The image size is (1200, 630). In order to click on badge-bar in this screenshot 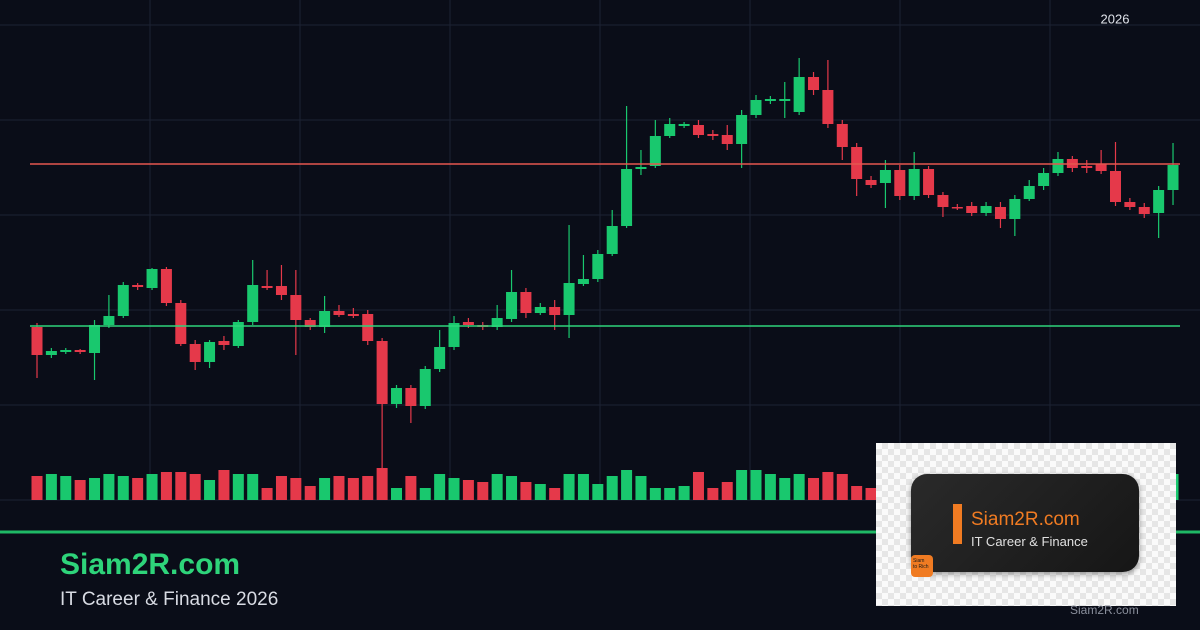, I will do `click(957, 524)`.